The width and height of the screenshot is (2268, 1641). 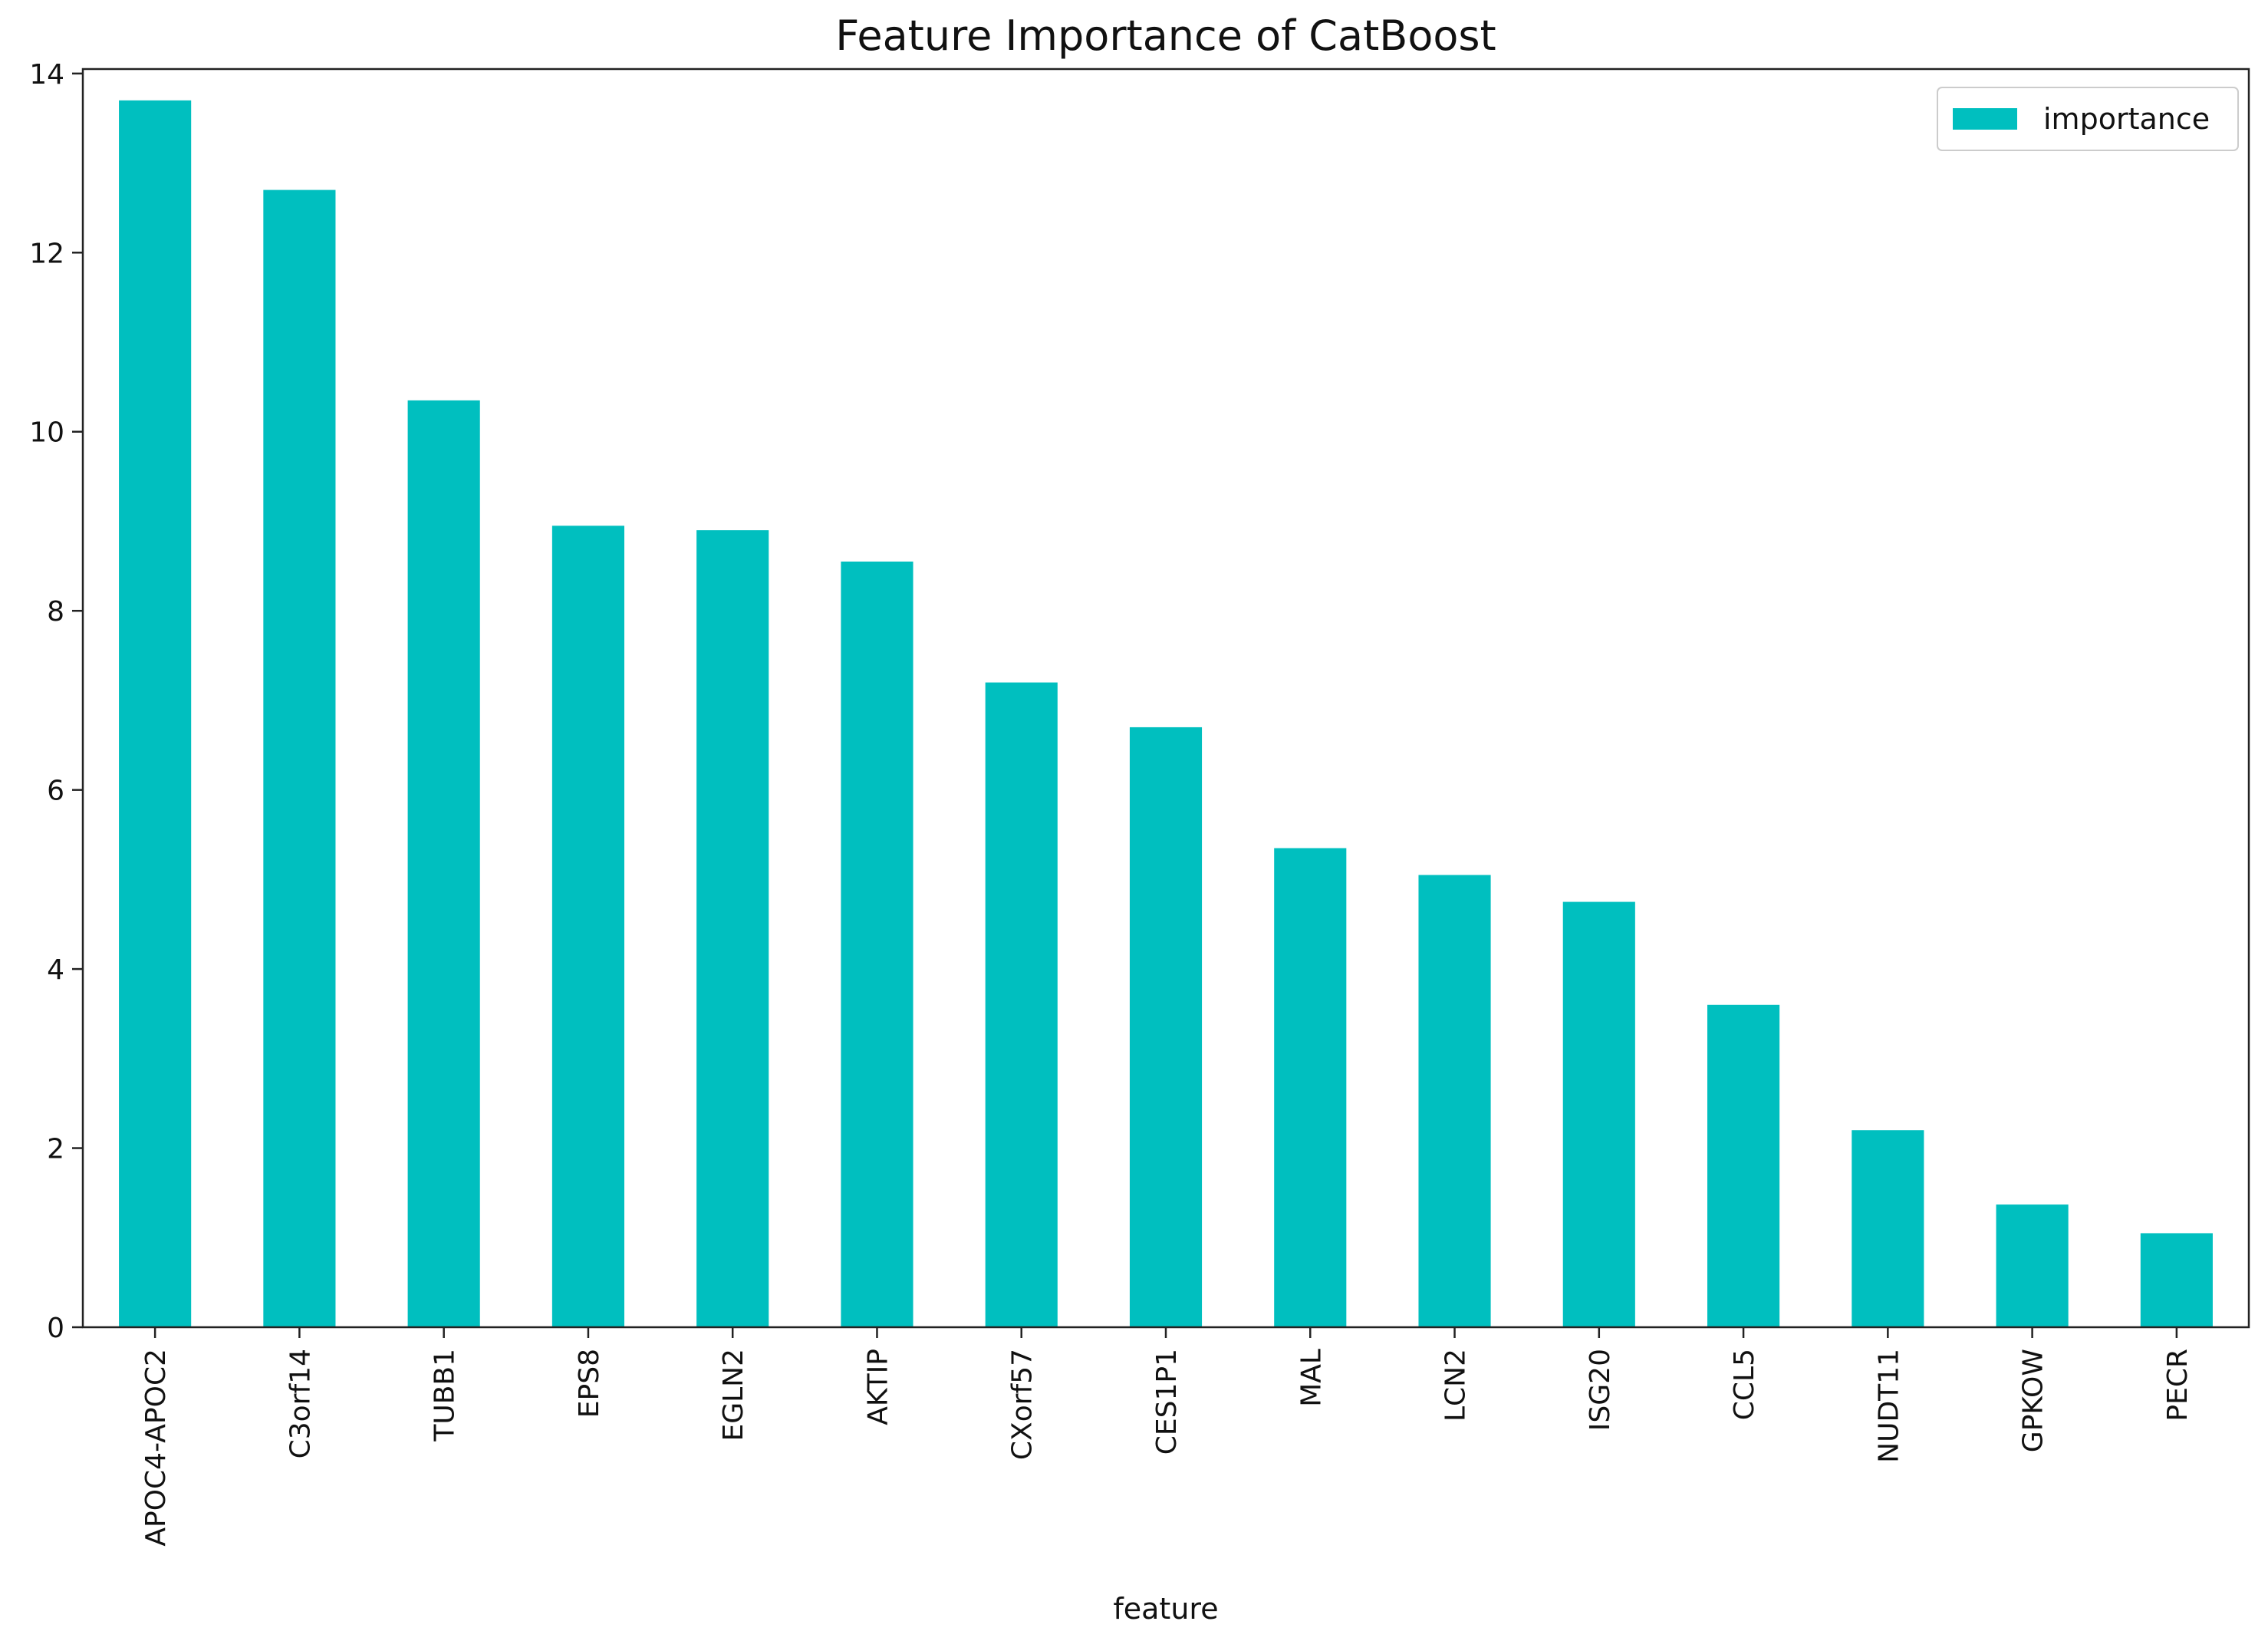 What do you see at coordinates (2033, 1400) in the screenshot?
I see `x-tick-label: GPKOW` at bounding box center [2033, 1400].